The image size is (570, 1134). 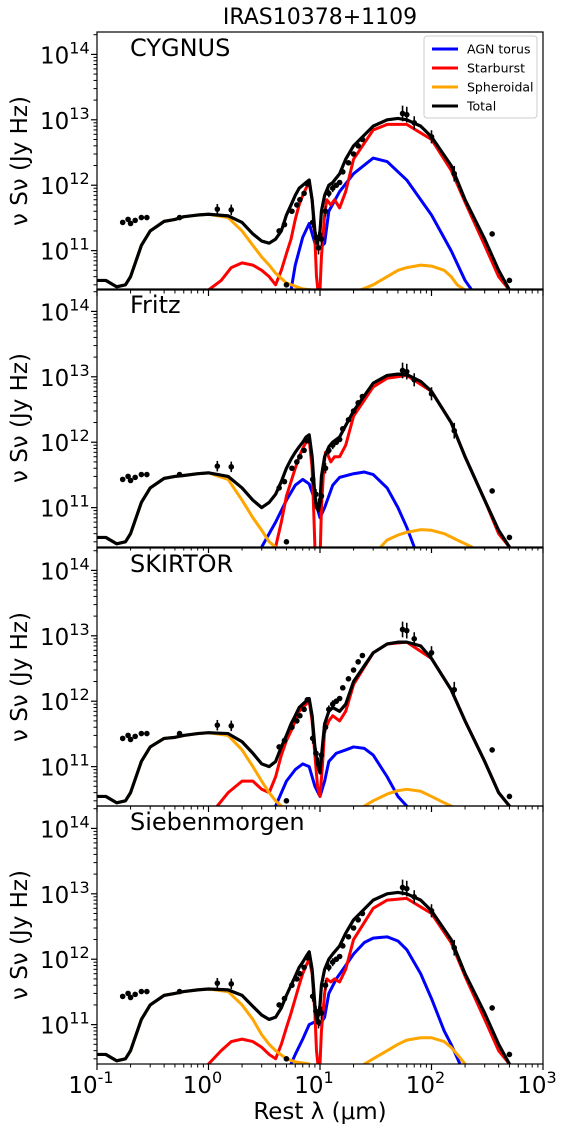 What do you see at coordinates (155, 305) in the screenshot?
I see `panel-label: Fritz` at bounding box center [155, 305].